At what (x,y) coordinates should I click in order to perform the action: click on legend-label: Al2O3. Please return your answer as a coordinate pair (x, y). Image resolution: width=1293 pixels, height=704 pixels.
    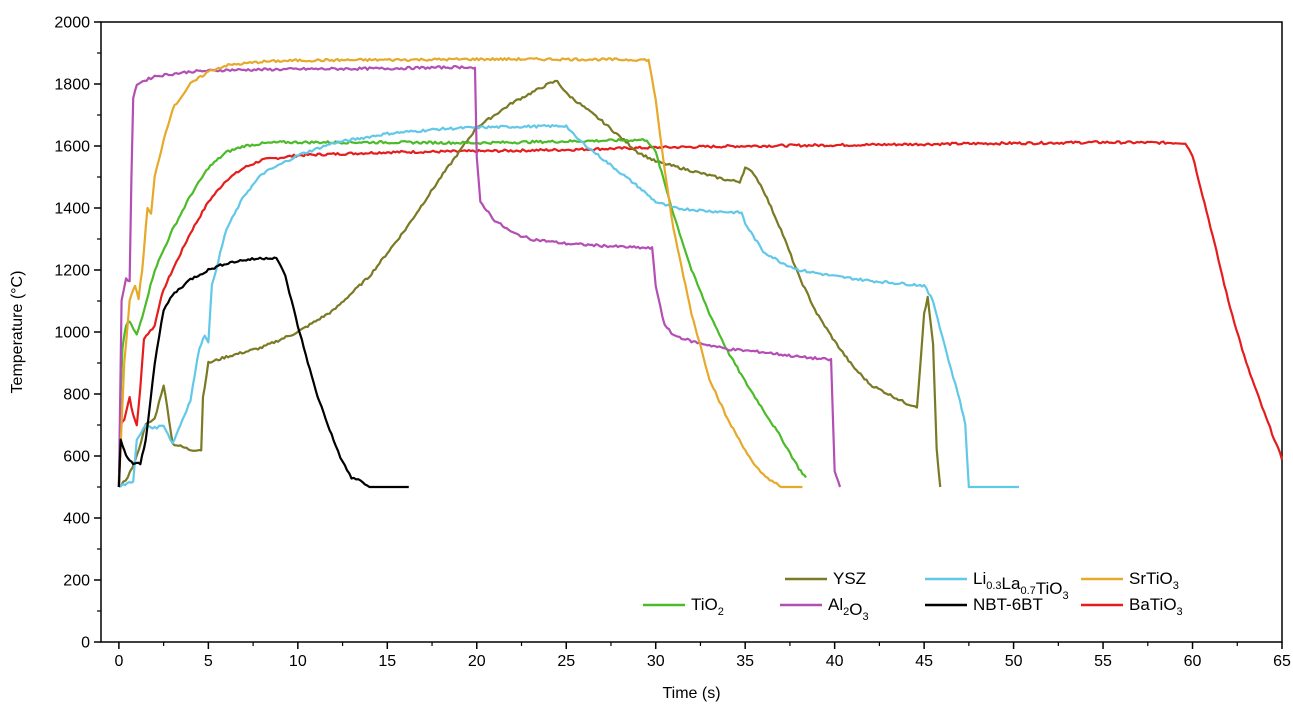
    Looking at the image, I should click on (848, 609).